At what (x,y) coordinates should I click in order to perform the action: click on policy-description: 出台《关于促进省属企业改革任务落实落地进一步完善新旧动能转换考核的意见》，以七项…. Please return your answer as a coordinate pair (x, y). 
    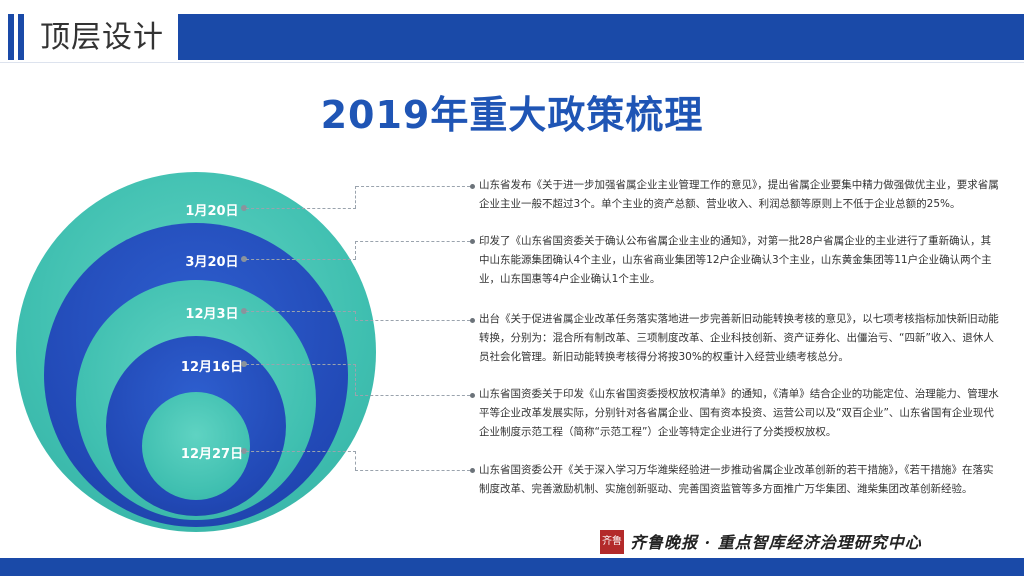
    Looking at the image, I should click on (739, 338).